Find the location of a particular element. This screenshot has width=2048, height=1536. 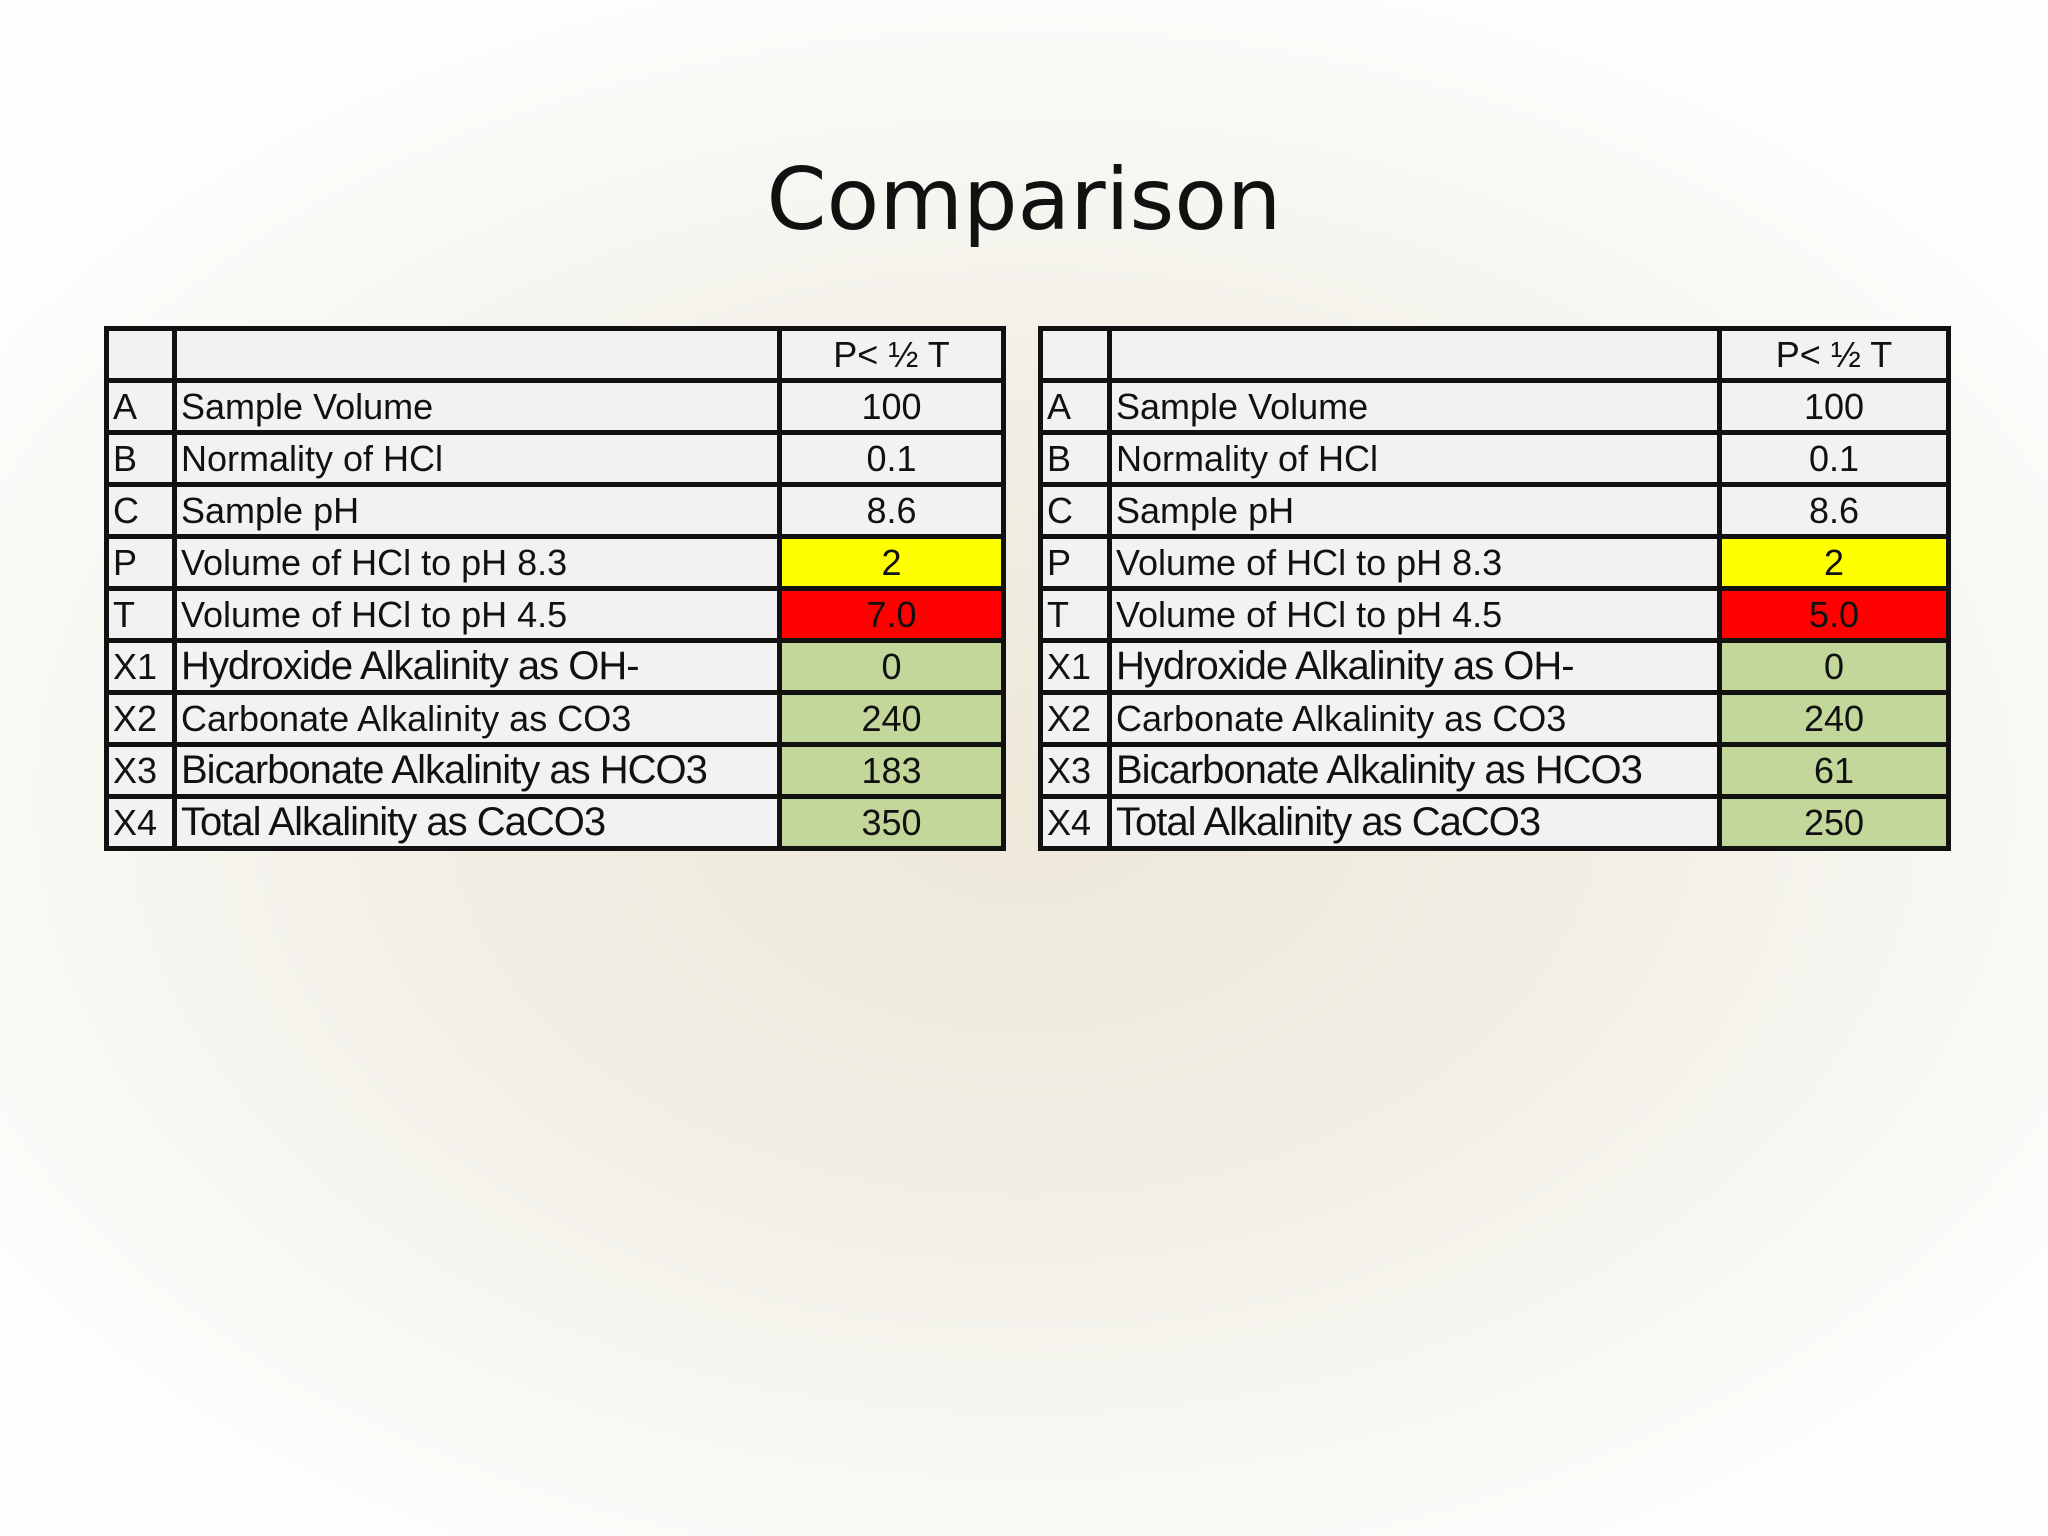

row-value-result: 350 is located at coordinates (891, 822).